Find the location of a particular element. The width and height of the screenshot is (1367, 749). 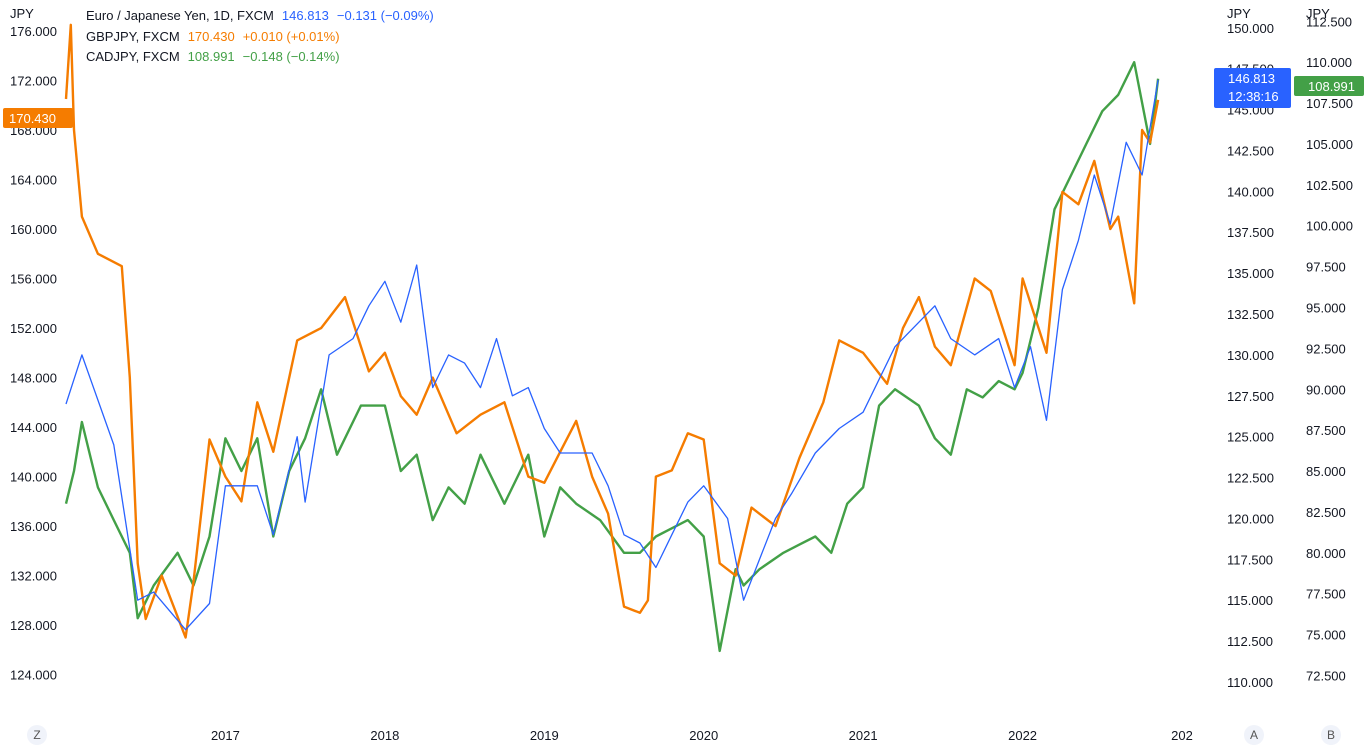

gbpjpy-price-badge: 170.430 is located at coordinates (38, 118).